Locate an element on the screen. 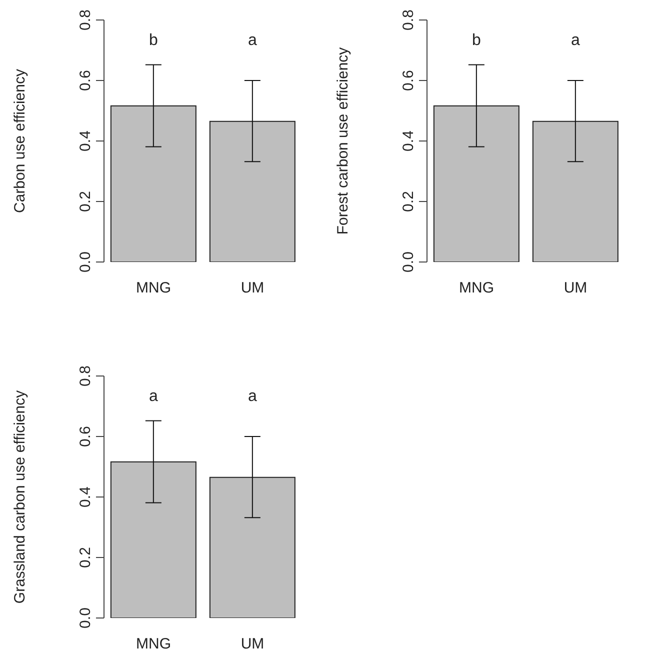 The width and height of the screenshot is (646, 668). y-axis-title: Forest carbon use efficiency is located at coordinates (343, 140).